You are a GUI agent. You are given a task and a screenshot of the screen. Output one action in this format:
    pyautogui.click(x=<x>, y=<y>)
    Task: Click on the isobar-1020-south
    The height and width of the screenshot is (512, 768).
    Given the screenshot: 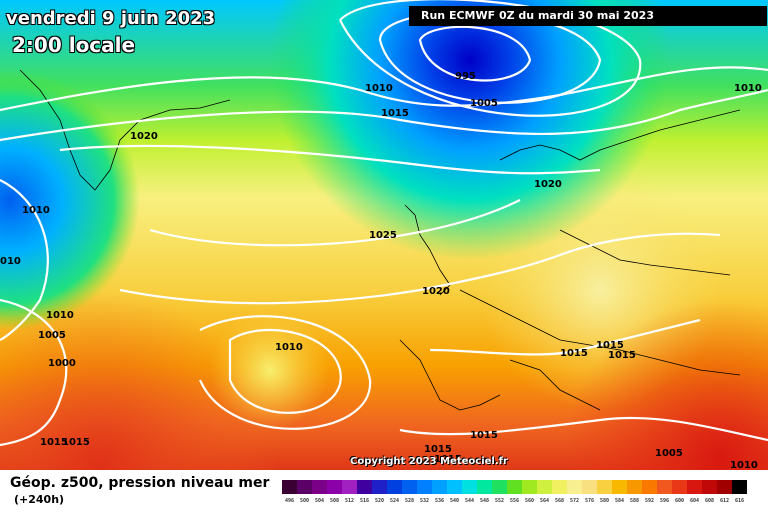 What is the action you would take?
    pyautogui.click(x=420, y=268)
    